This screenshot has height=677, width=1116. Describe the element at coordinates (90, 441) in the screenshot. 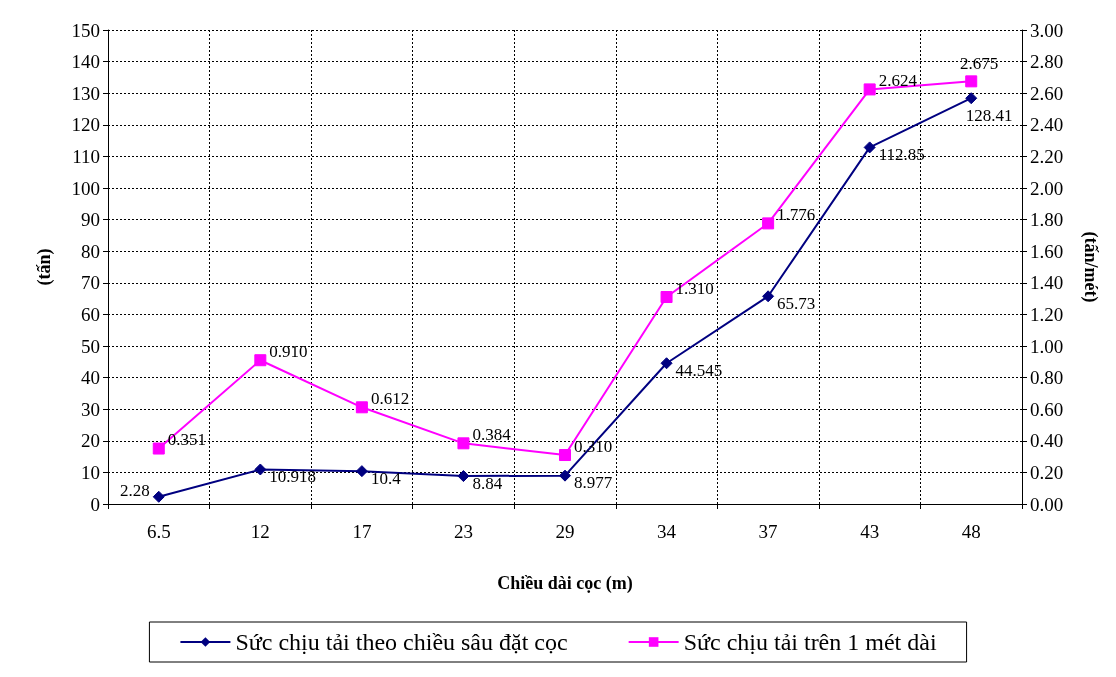

I see `y-tick-label: 20` at that location.